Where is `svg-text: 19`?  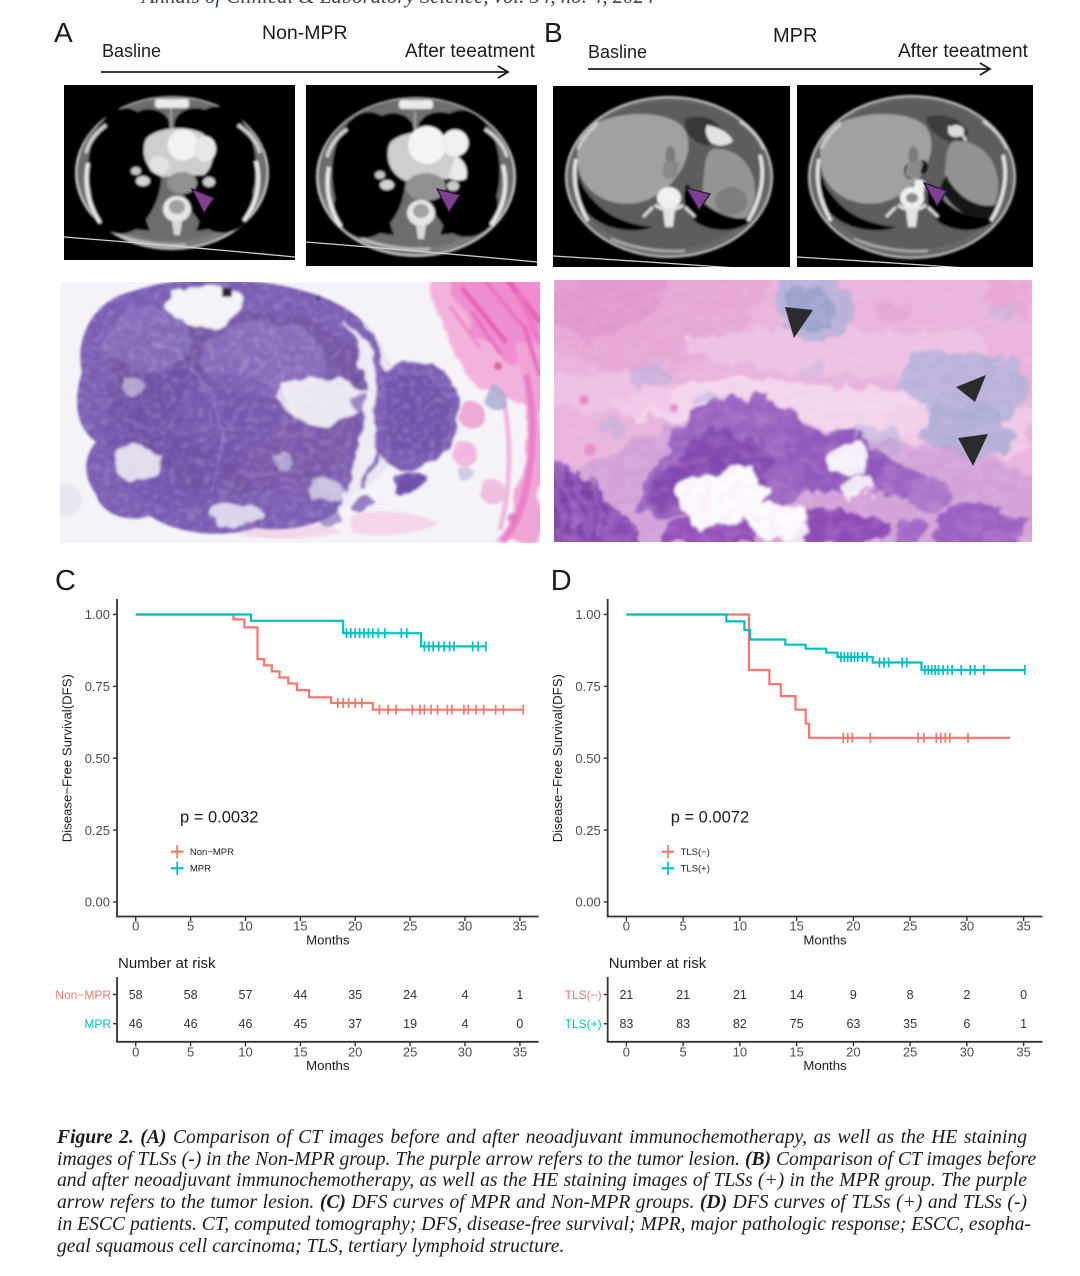
svg-text: 19 is located at coordinates (410, 1024).